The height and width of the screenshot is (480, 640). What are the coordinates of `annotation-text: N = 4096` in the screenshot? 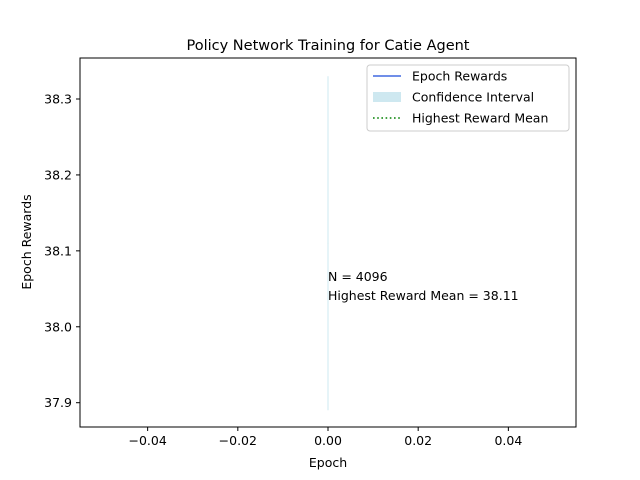 It's located at (358, 276).